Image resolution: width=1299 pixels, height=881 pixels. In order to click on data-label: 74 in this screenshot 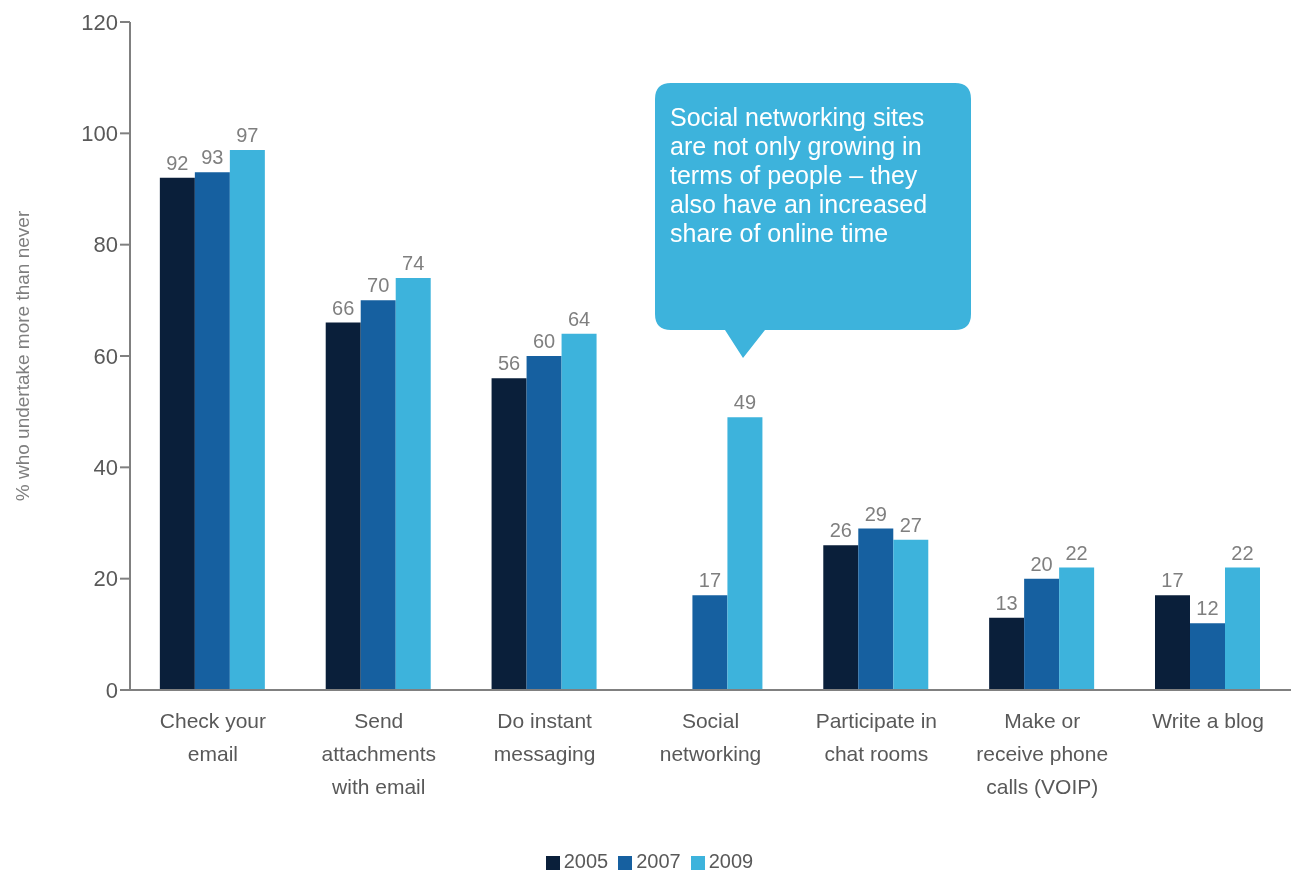, I will do `click(413, 263)`.